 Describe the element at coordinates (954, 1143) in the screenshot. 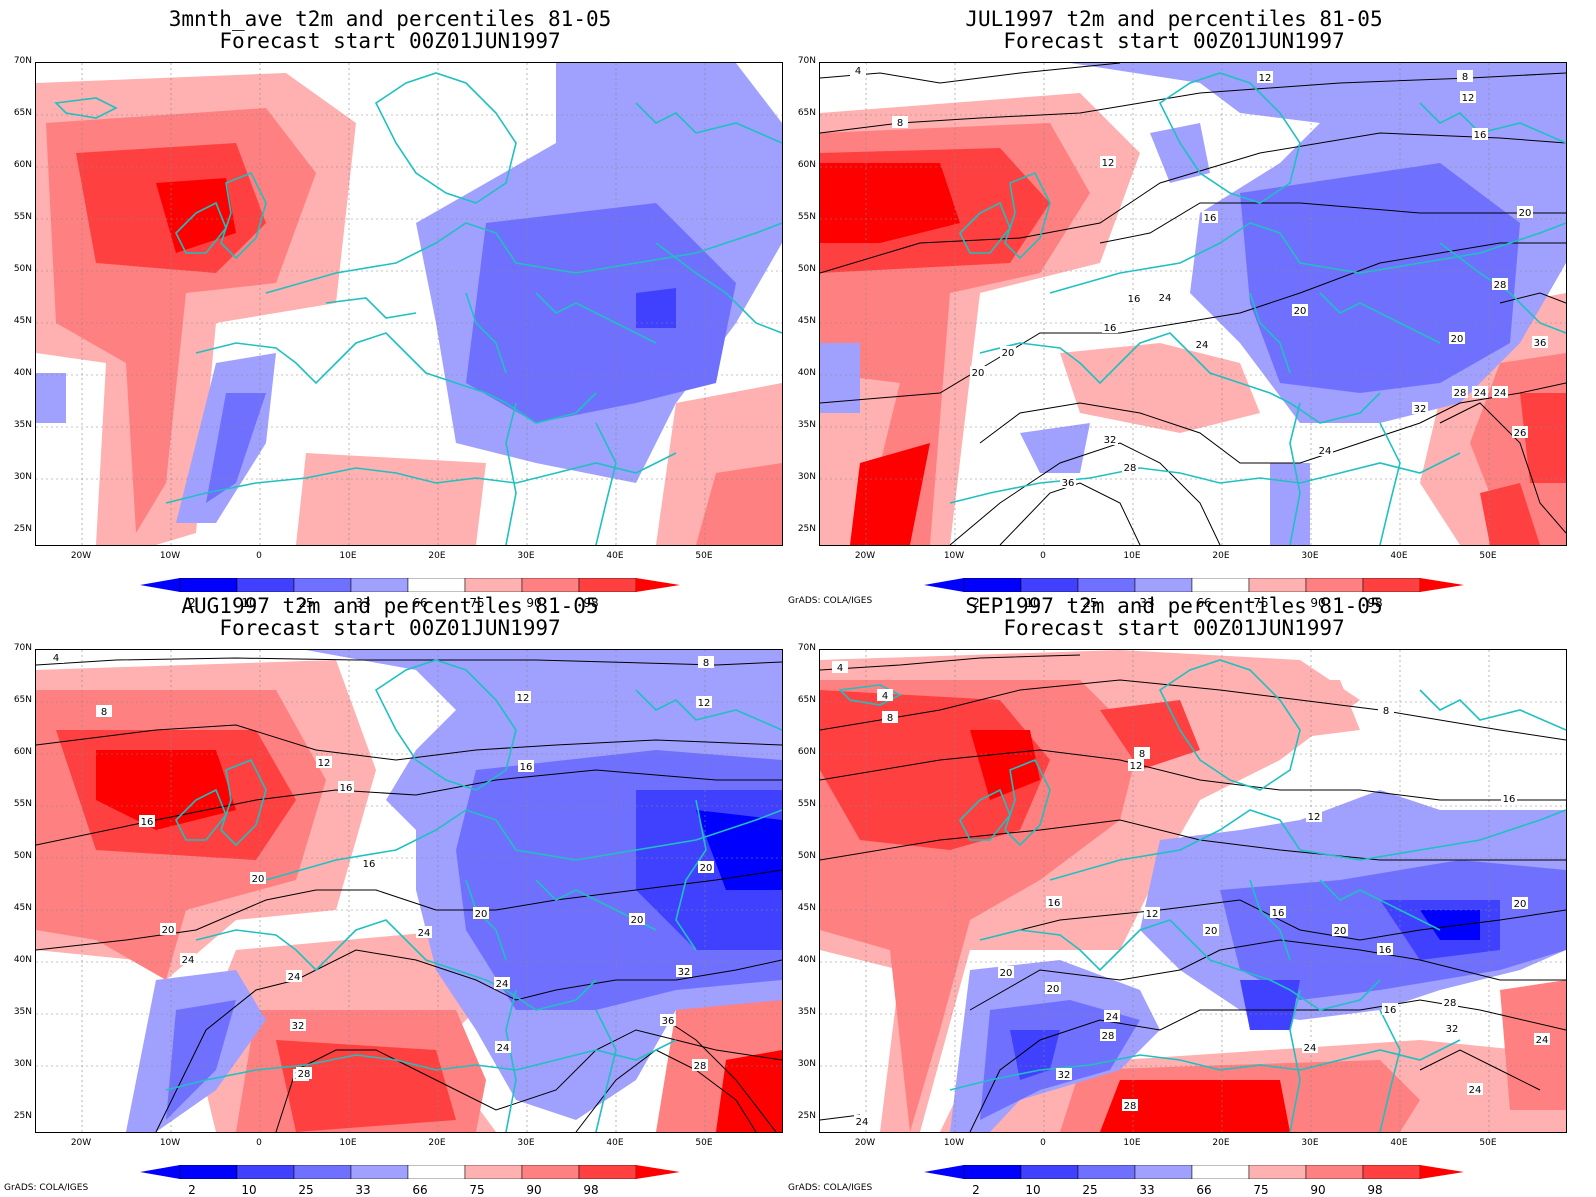

I see `lon-label: 10W` at that location.